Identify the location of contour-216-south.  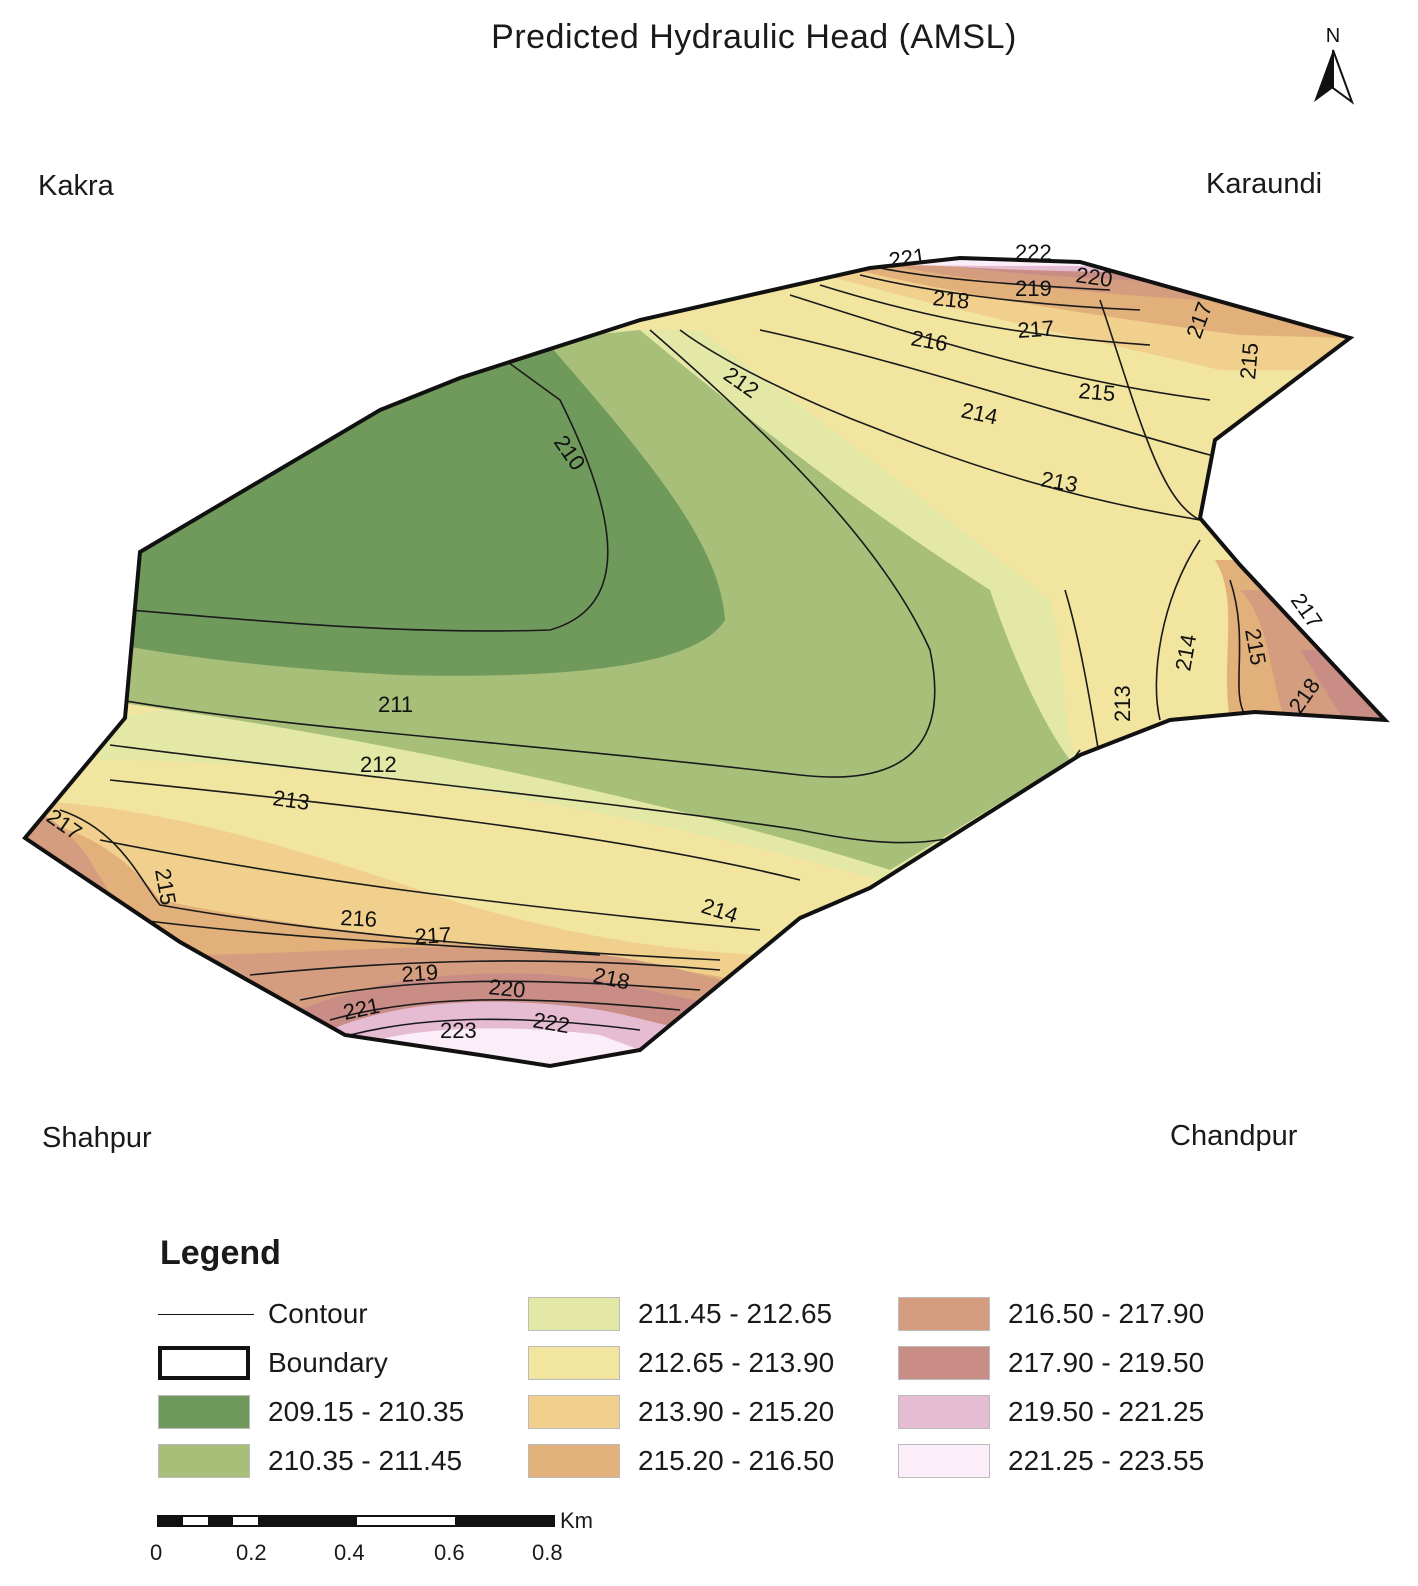
(370, 937).